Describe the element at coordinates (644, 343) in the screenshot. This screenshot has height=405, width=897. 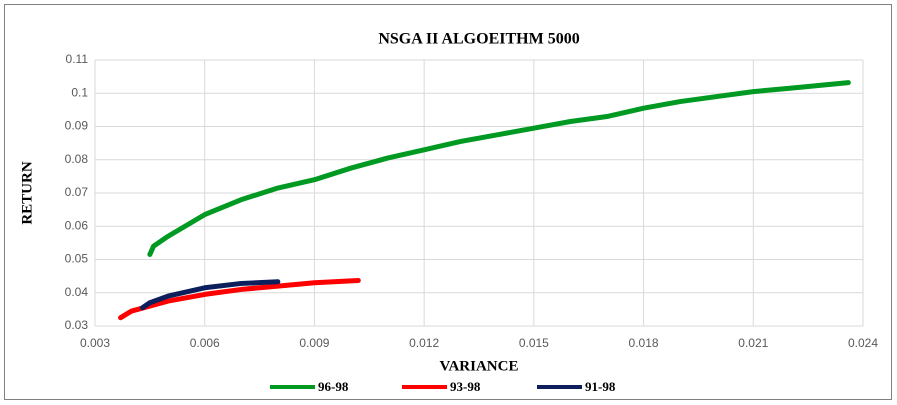
I see `x-tick-label: 0.018` at that location.